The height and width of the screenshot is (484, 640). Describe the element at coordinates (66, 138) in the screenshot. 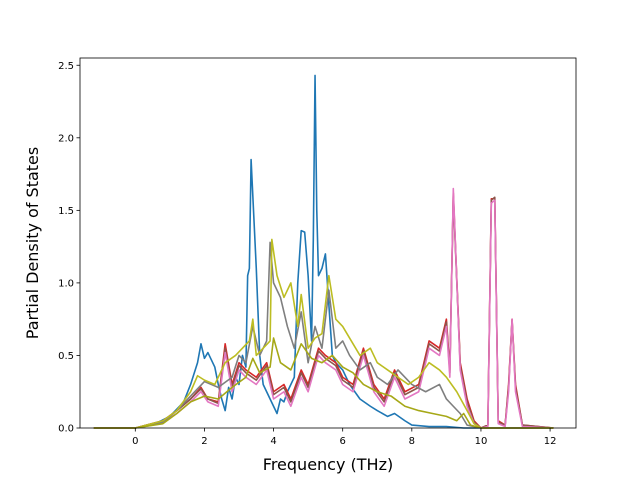

I see `y-tick-label: 2.0` at that location.